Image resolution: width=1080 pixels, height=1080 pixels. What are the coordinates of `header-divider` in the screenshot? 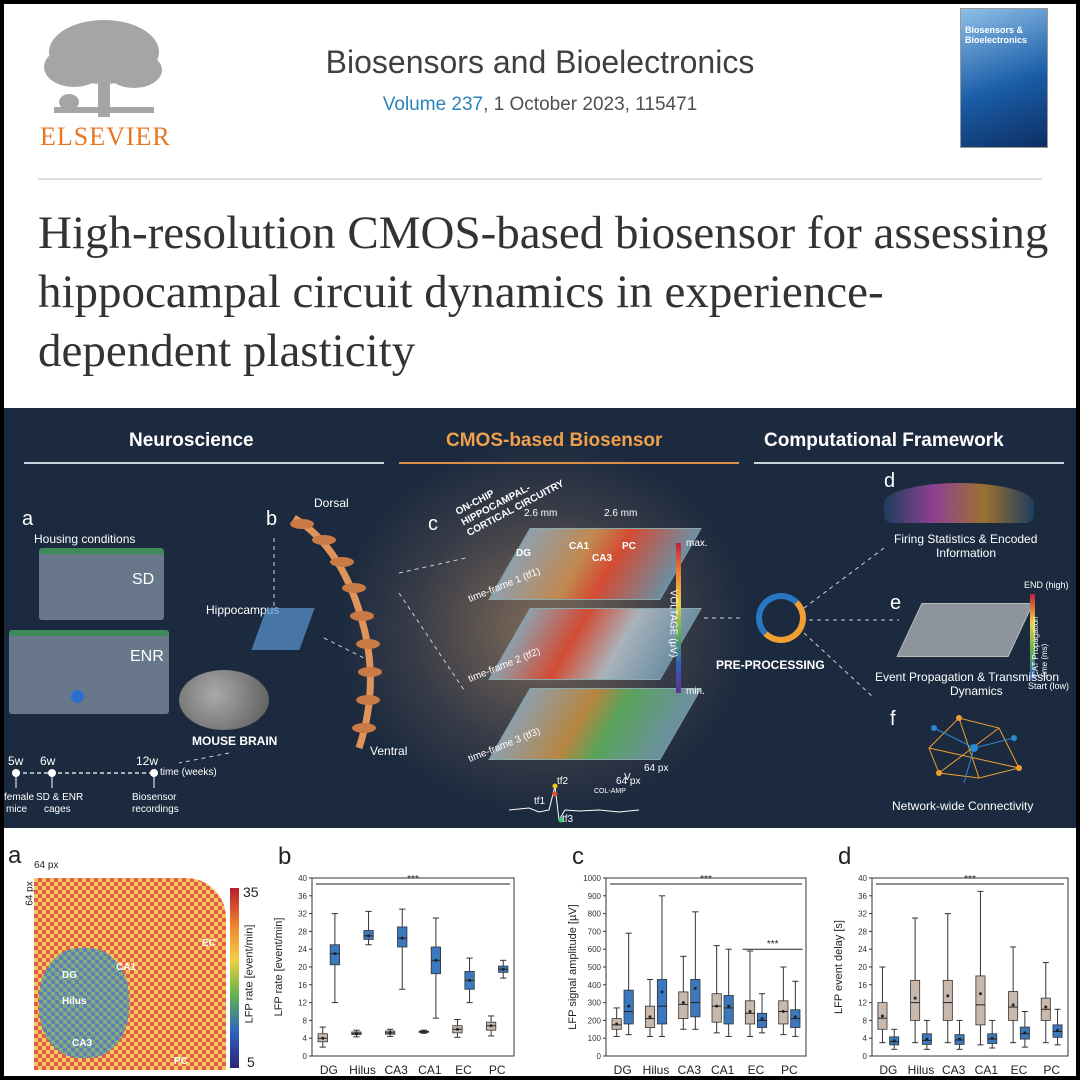 It's located at (540, 179).